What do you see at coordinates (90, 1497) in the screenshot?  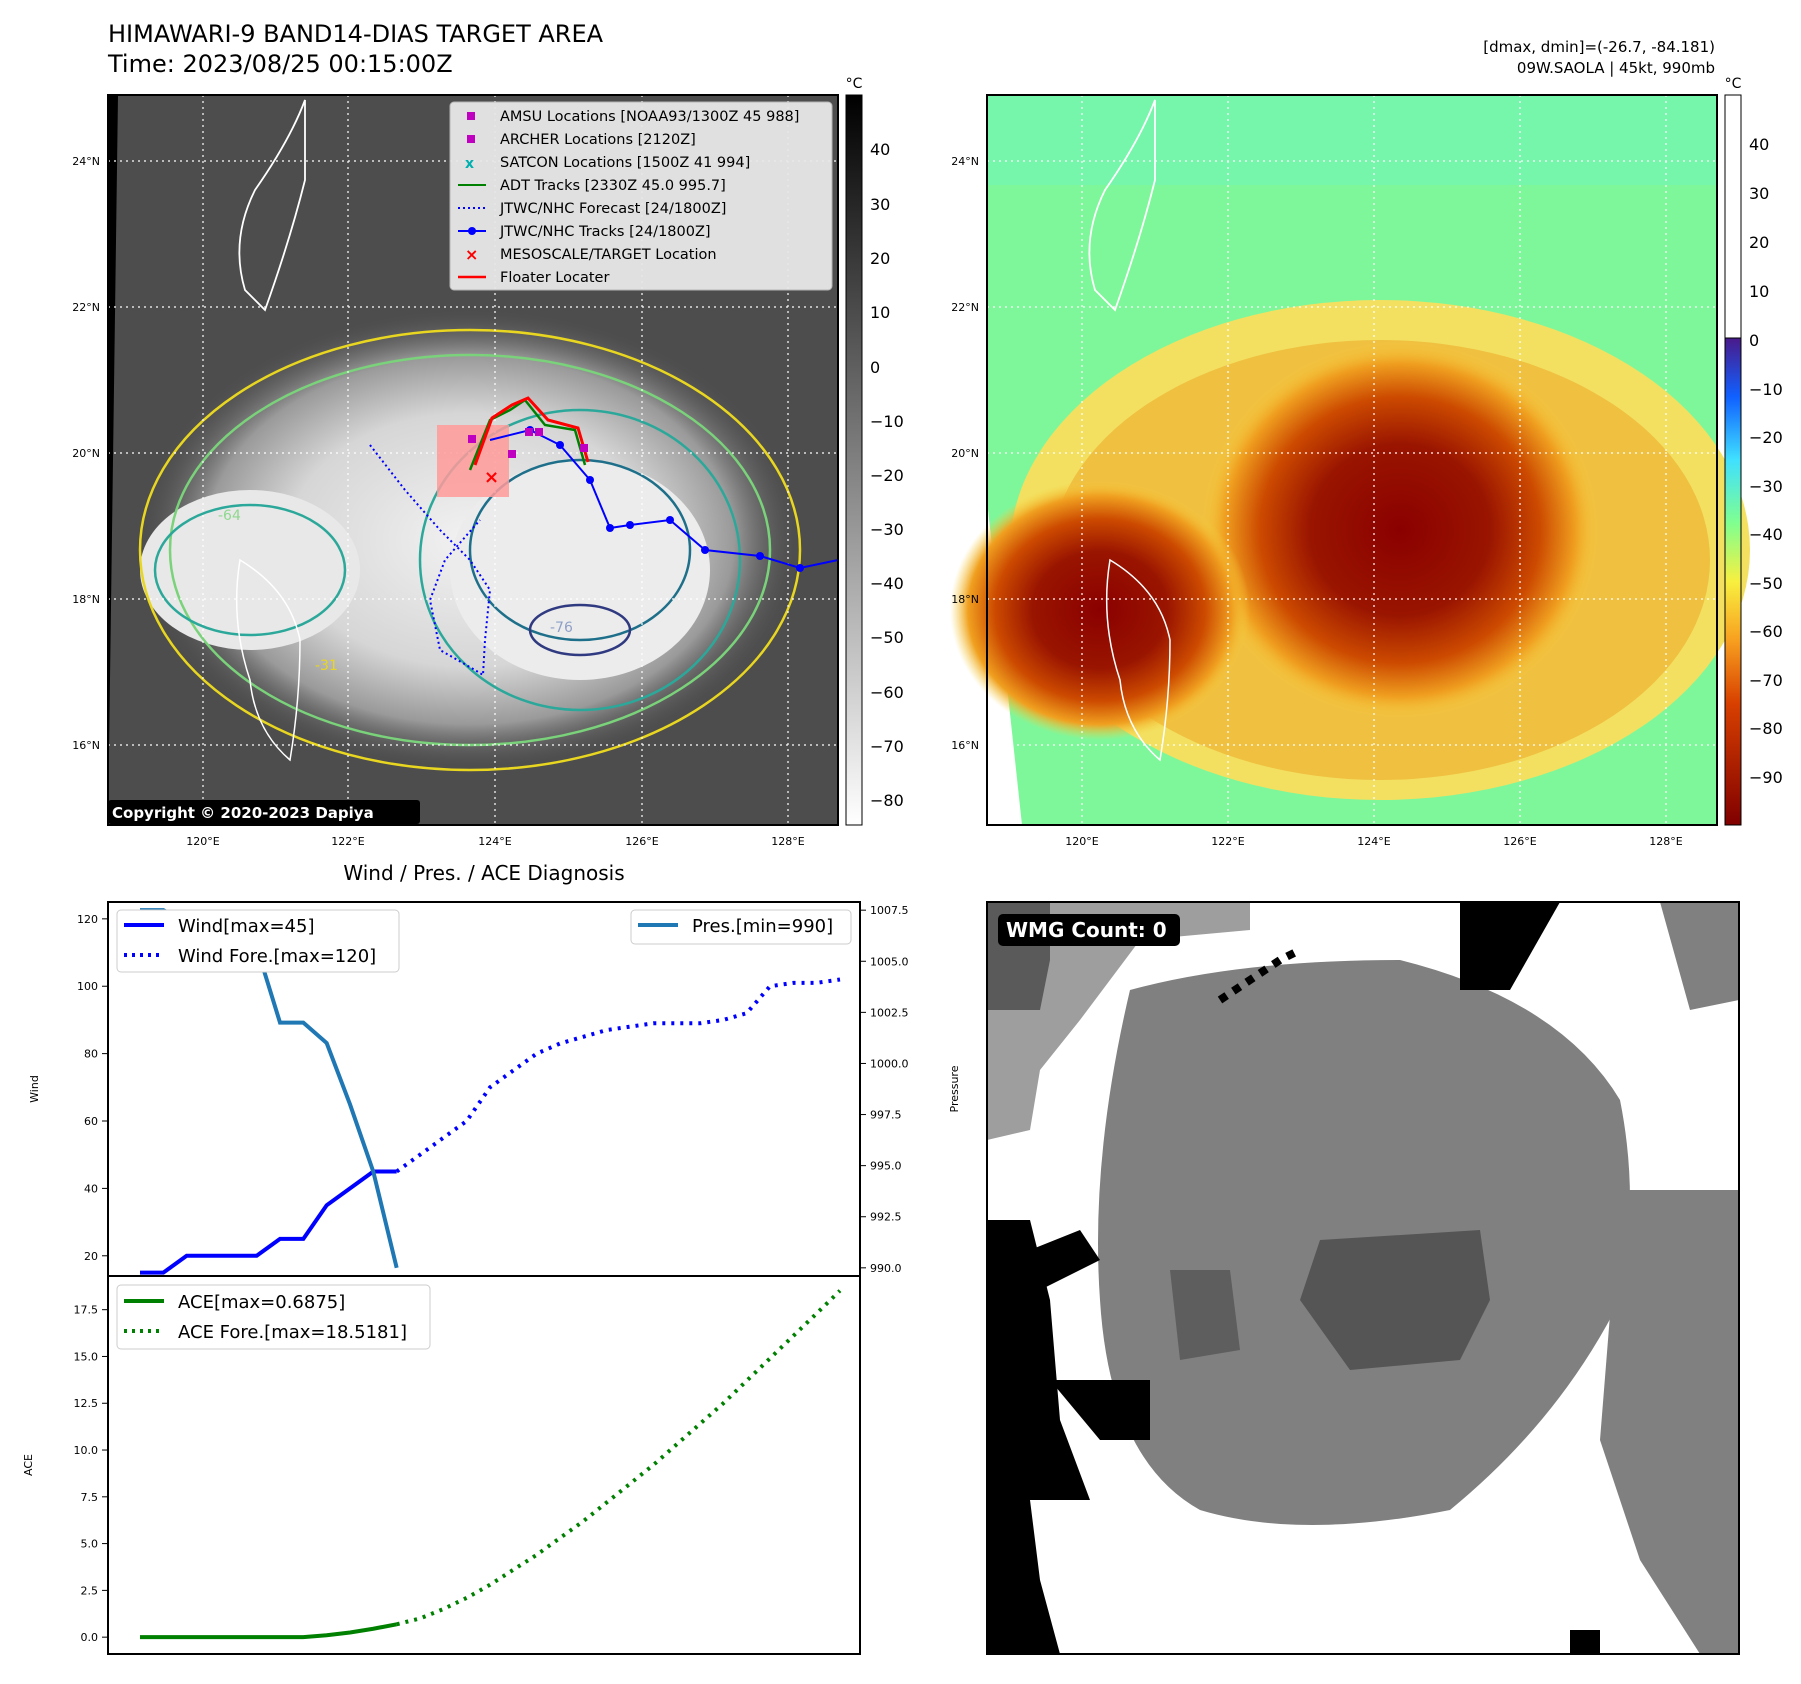 I see `ace-ytick-label: 7.5` at bounding box center [90, 1497].